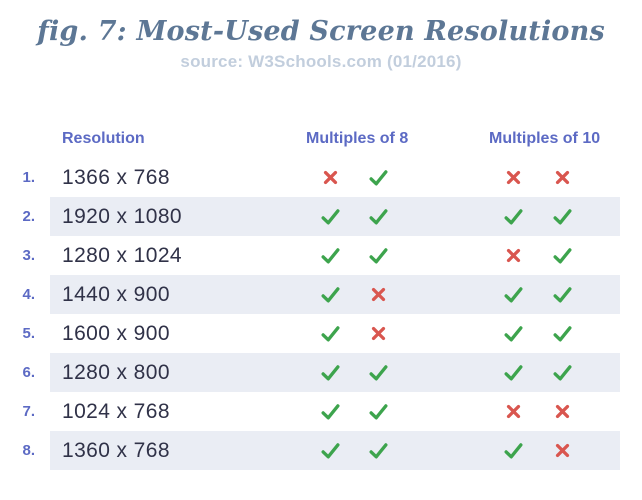 The width and height of the screenshot is (642, 500). Describe the element at coordinates (28, 177) in the screenshot. I see `row-rank: 1.` at that location.